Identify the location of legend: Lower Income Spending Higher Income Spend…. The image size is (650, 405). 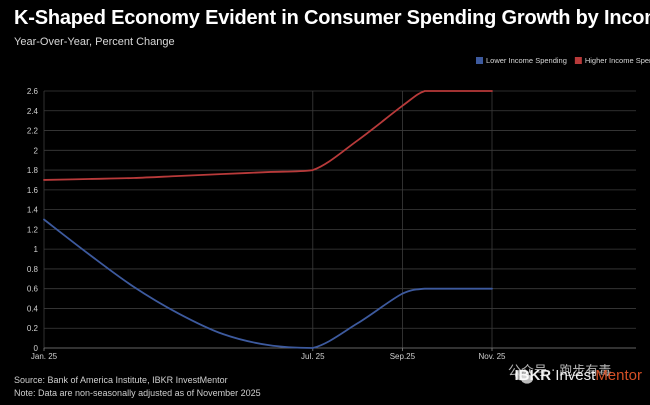
(563, 60).